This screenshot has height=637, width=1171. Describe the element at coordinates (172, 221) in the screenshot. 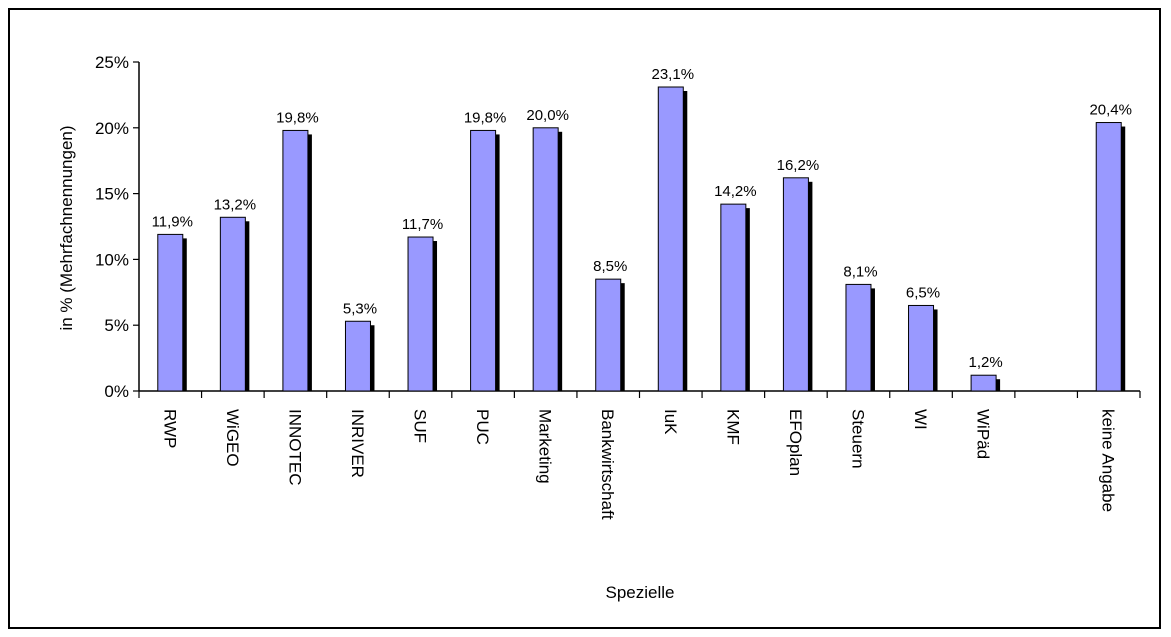

I see `data-label: 11,9%` at that location.